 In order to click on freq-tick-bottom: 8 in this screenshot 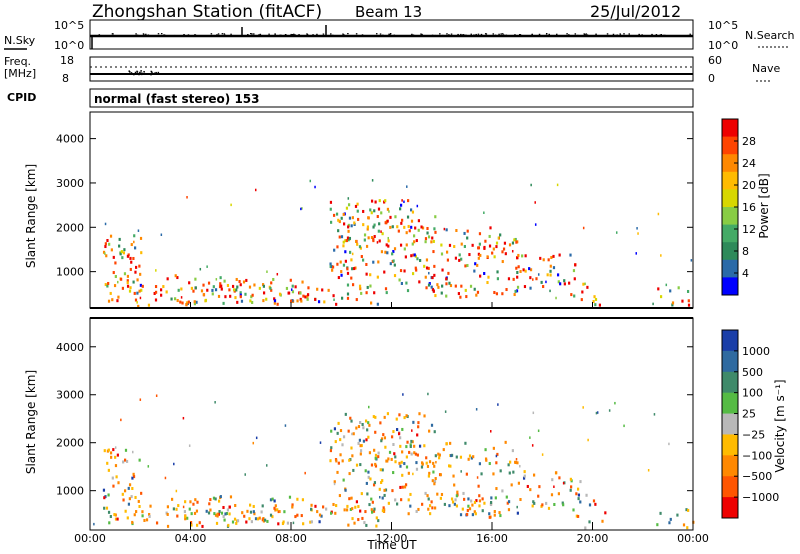, I will do `click(65, 78)`.